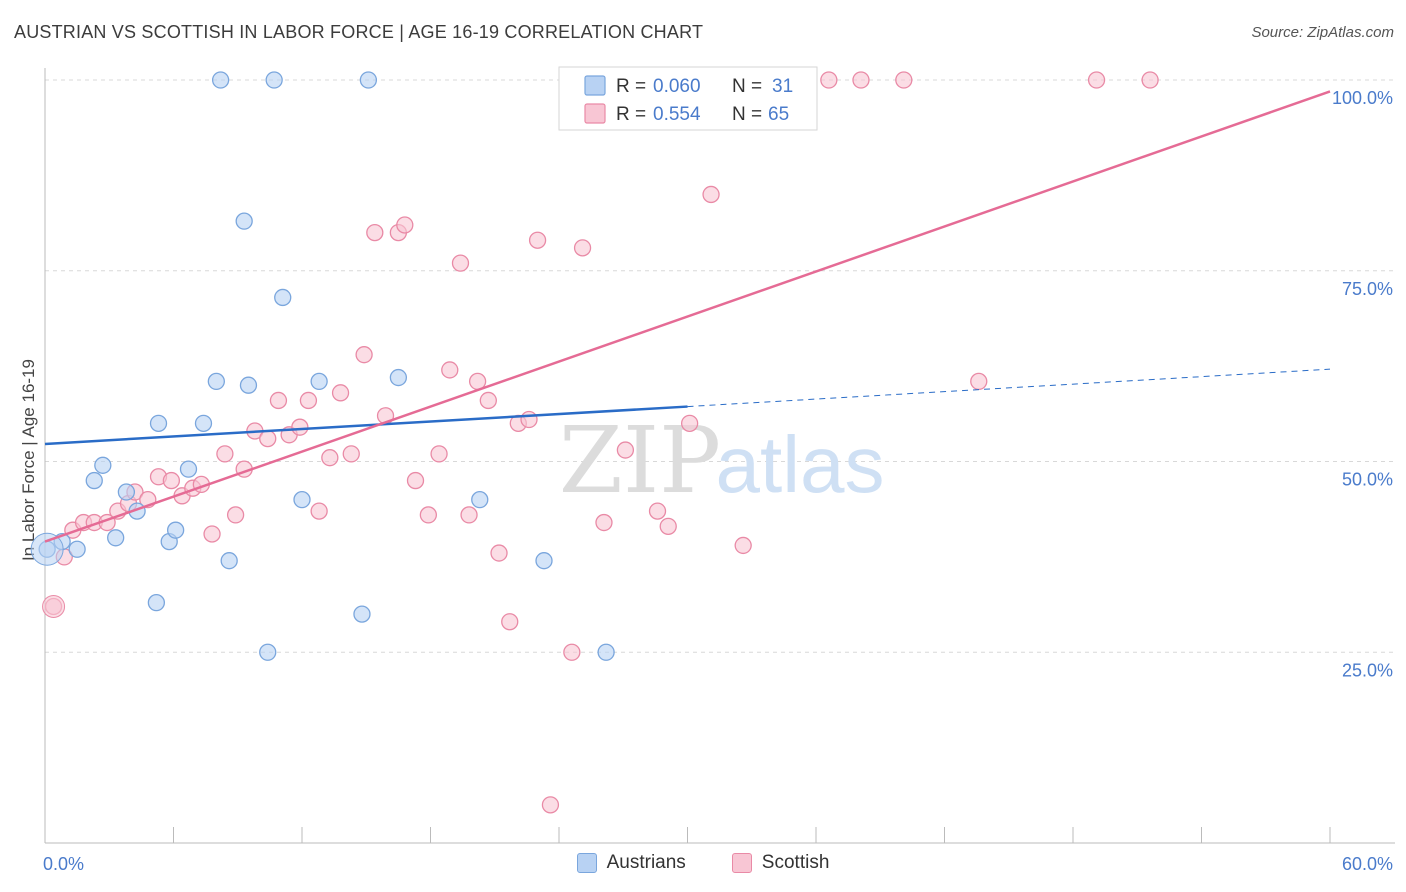 The height and width of the screenshot is (892, 1406). What do you see at coordinates (1367, 670) in the screenshot?
I see `y-tick-label: 25.0%` at bounding box center [1367, 670].